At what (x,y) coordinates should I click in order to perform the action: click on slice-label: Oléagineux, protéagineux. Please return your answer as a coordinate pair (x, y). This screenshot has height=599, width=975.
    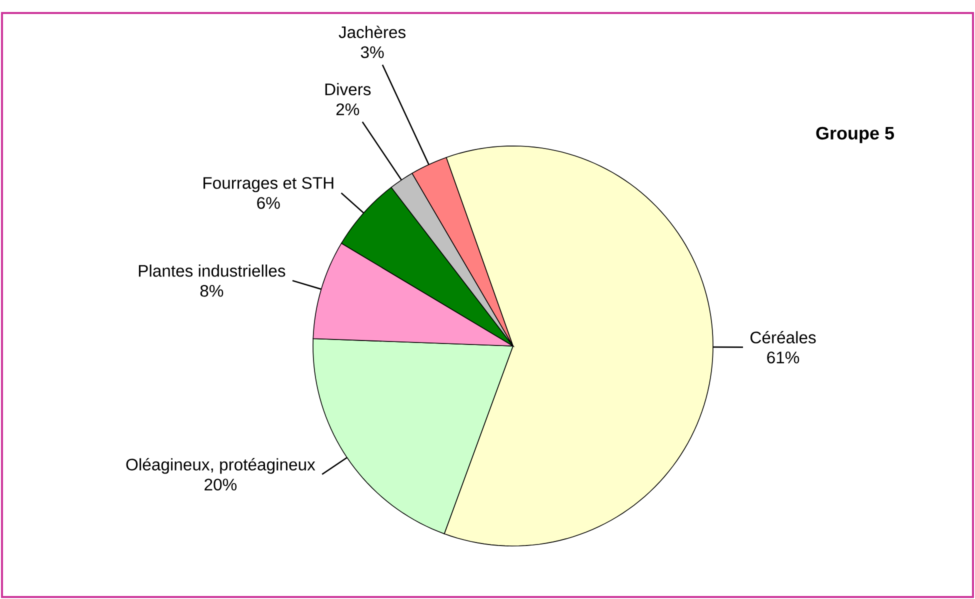
    Looking at the image, I should click on (221, 466).